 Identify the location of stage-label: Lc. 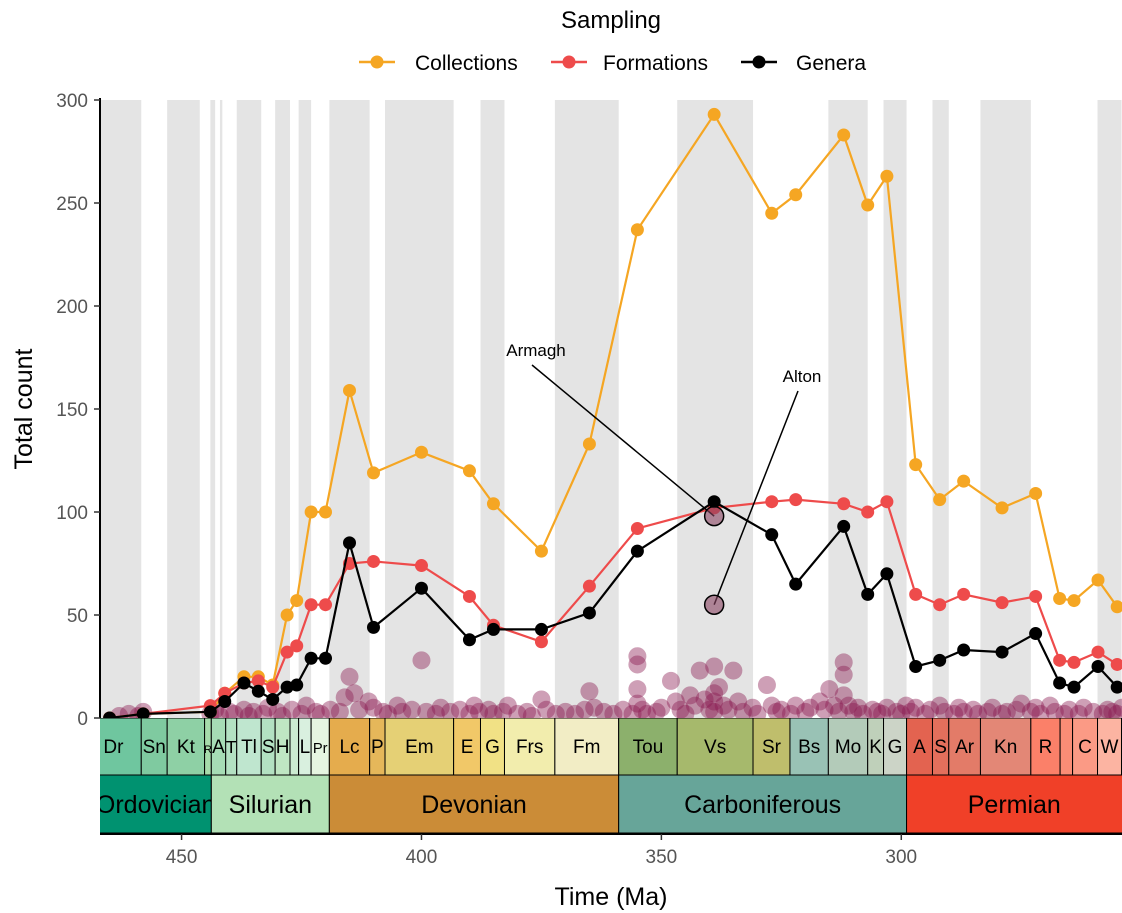
(349, 747).